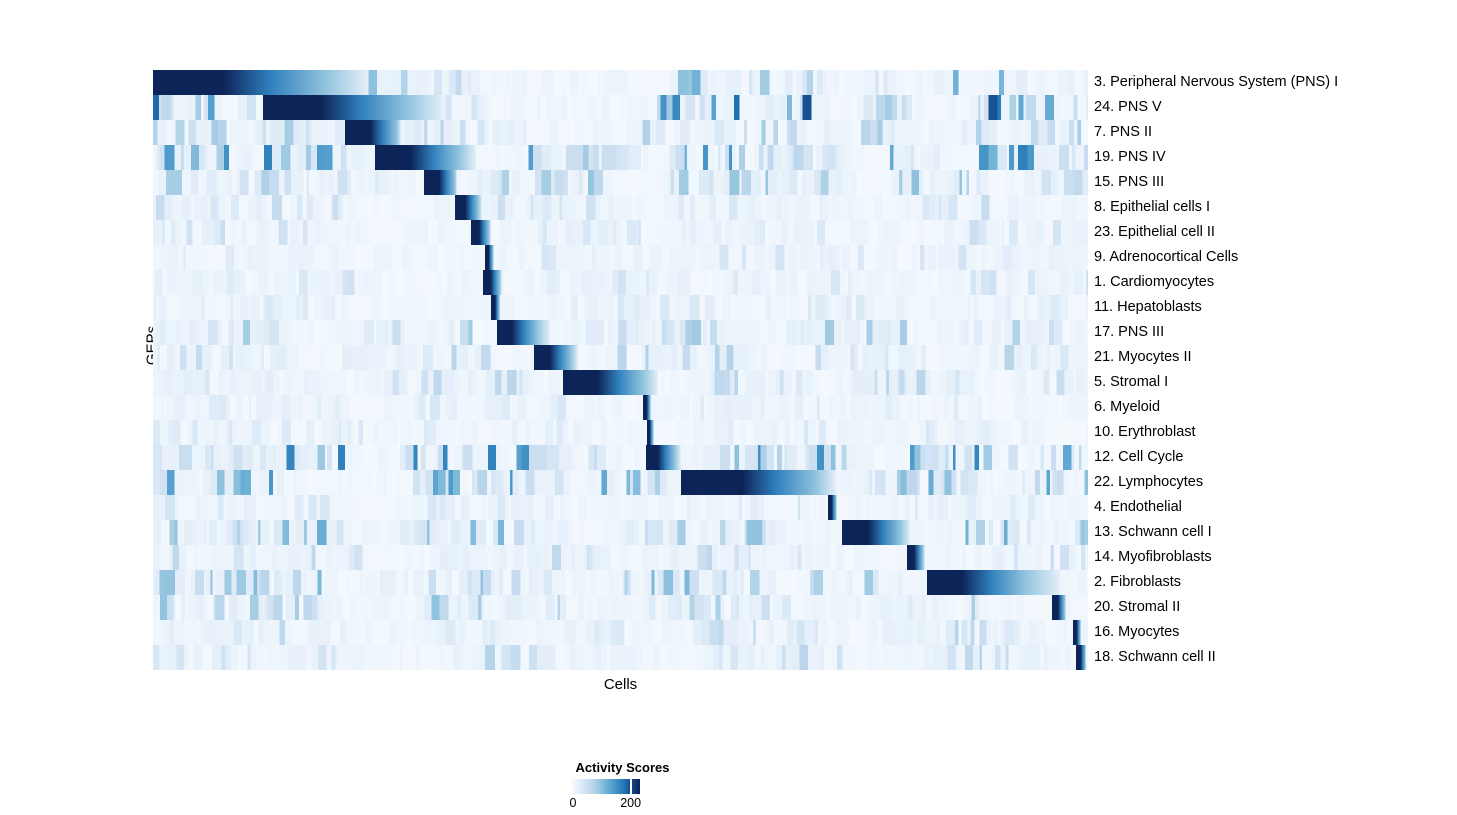 The height and width of the screenshot is (815, 1457). What do you see at coordinates (573, 803) in the screenshot?
I see `colorbar-tick-label: 0` at bounding box center [573, 803].